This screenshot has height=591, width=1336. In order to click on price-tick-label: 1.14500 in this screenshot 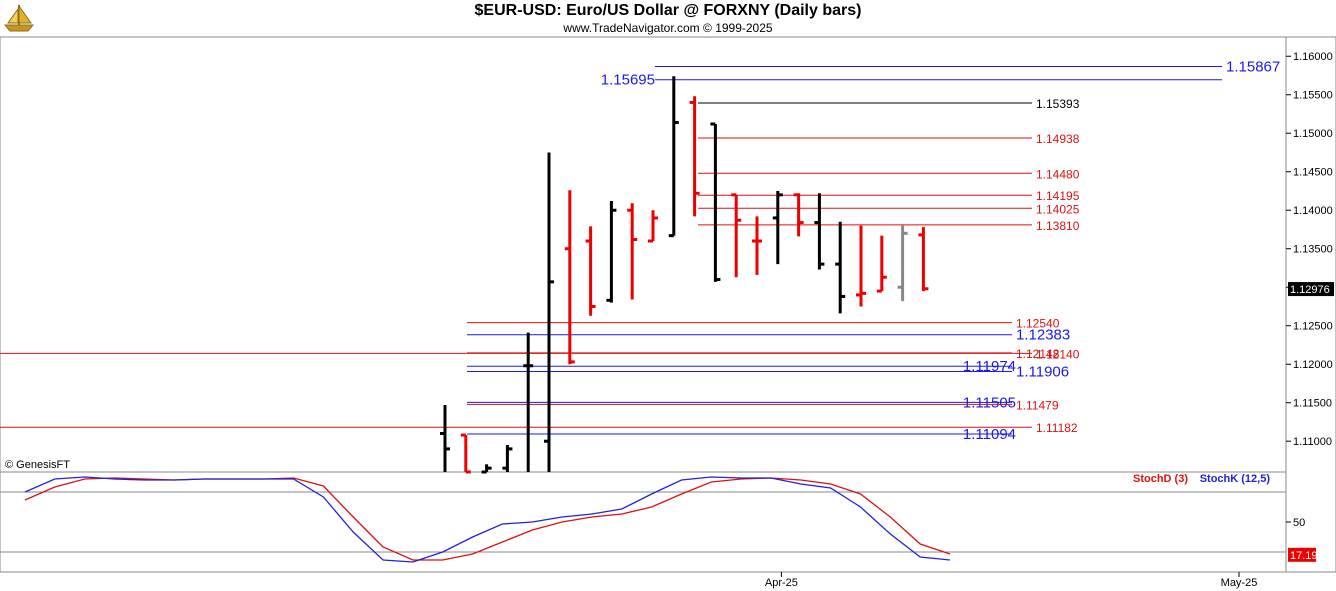, I will do `click(1313, 173)`.